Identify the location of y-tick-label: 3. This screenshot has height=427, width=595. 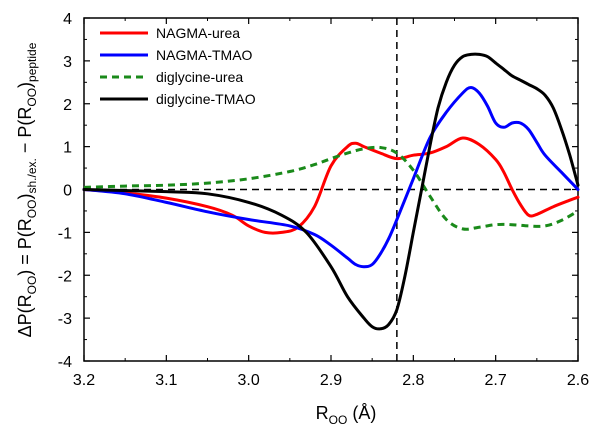
(67, 62).